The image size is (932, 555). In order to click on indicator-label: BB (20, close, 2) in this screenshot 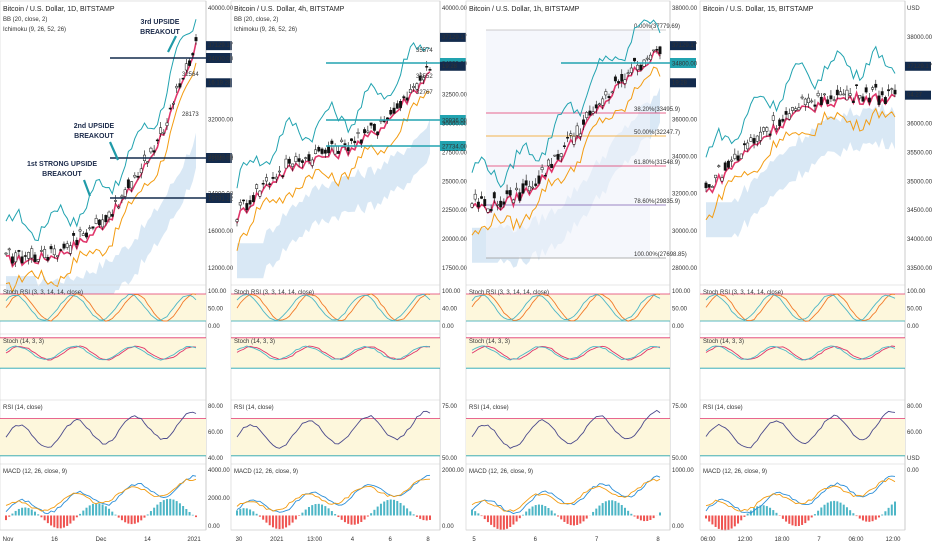, I will do `click(25, 20)`.